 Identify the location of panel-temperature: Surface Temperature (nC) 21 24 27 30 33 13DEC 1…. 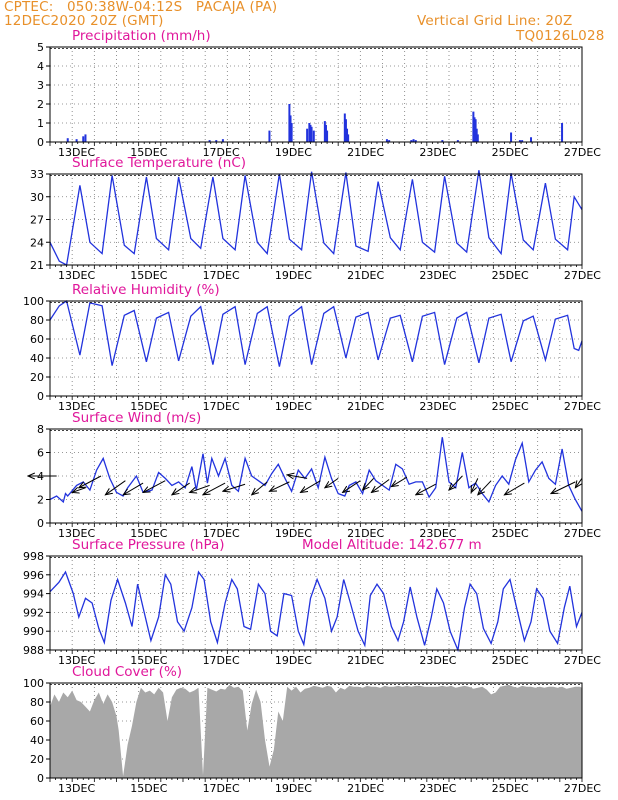
(315, 218).